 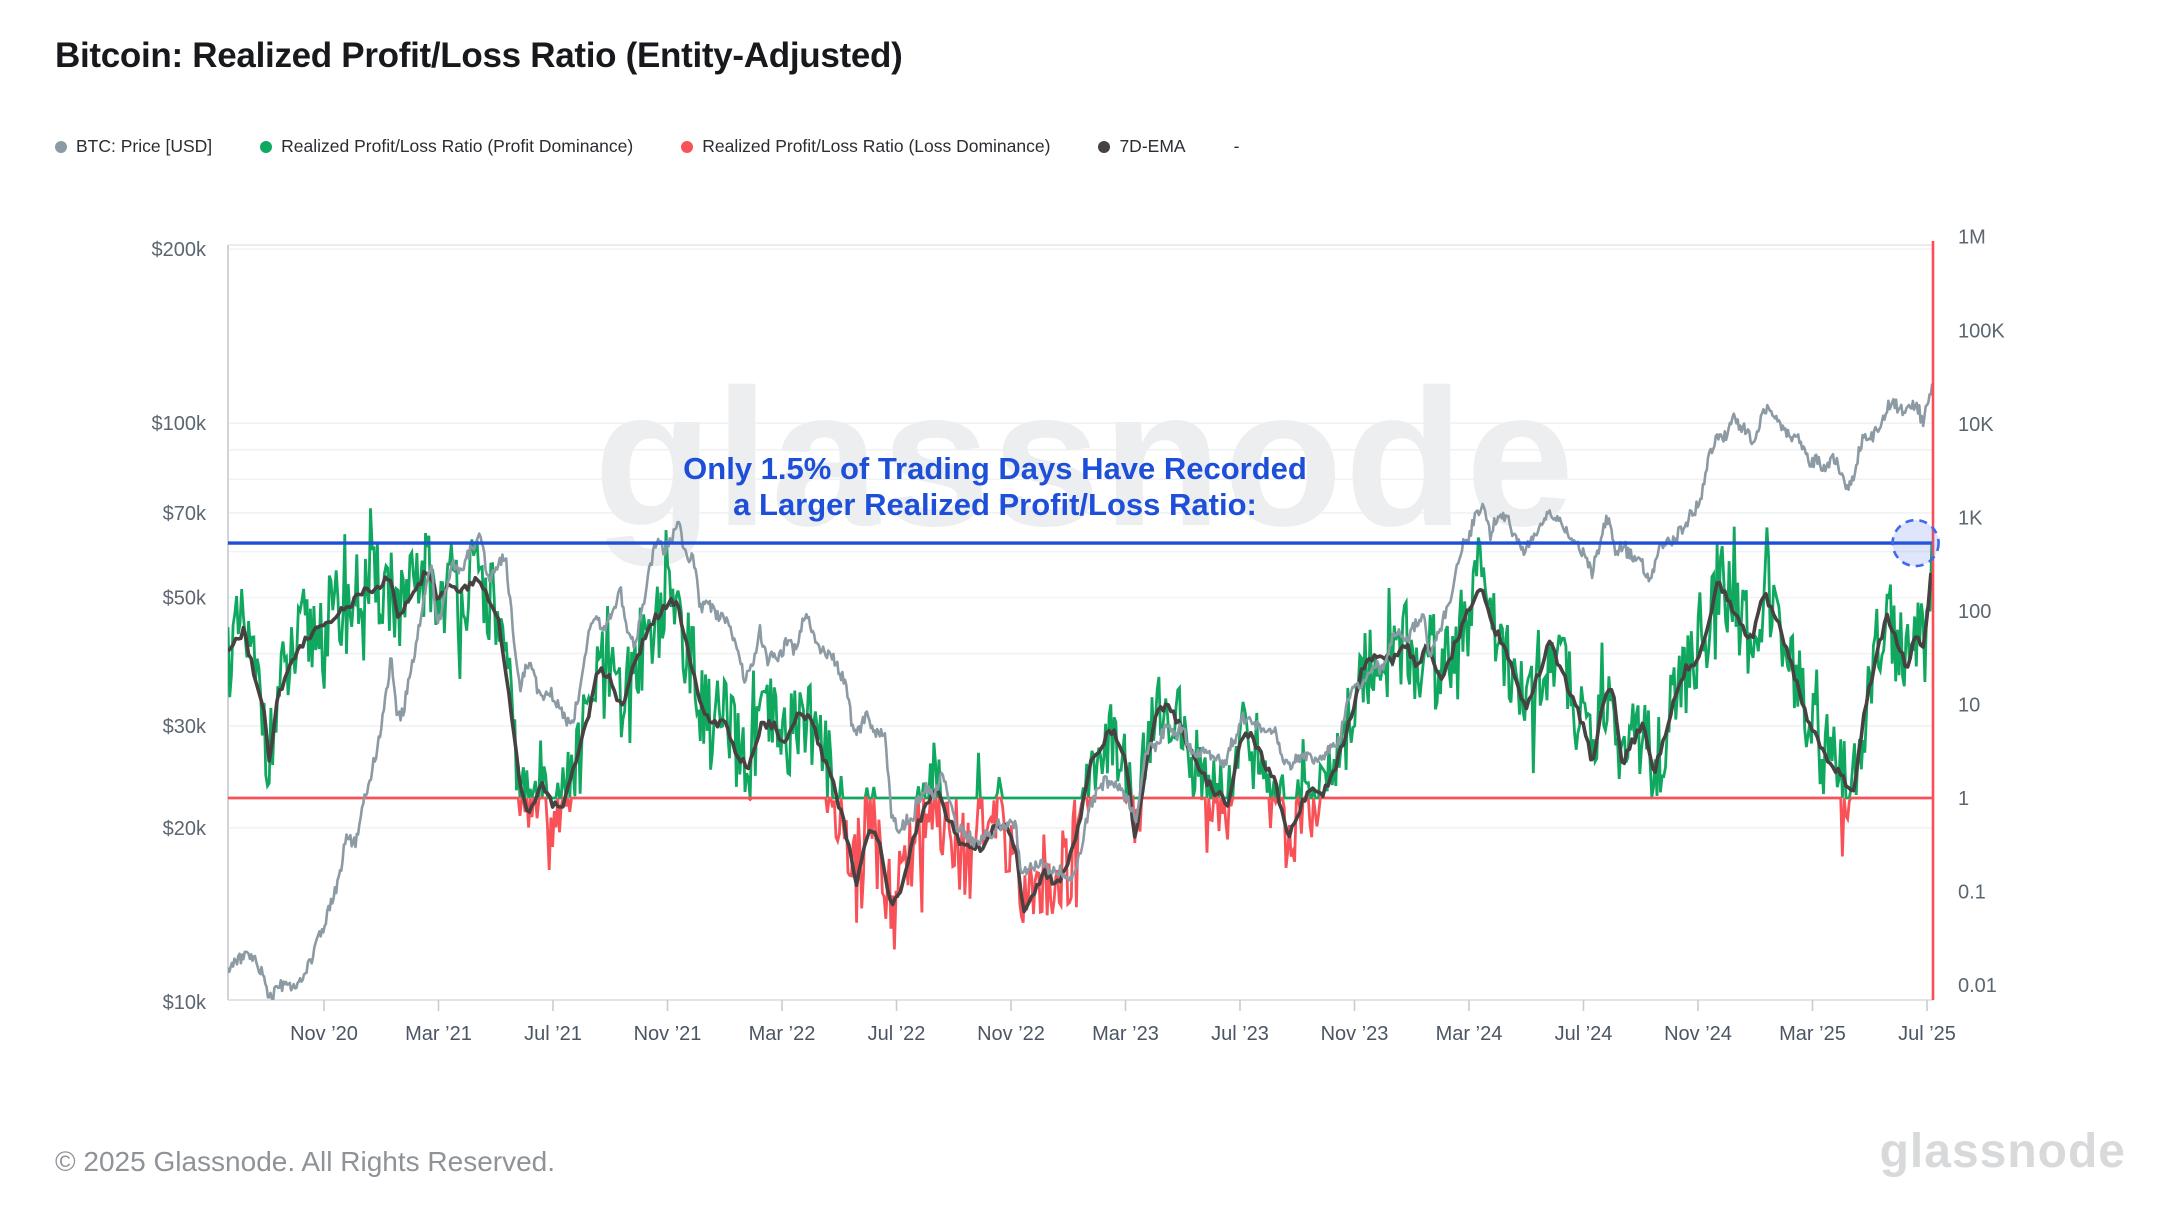 What do you see at coordinates (1152, 146) in the screenshot?
I see `legend-label: 7D-EMA` at bounding box center [1152, 146].